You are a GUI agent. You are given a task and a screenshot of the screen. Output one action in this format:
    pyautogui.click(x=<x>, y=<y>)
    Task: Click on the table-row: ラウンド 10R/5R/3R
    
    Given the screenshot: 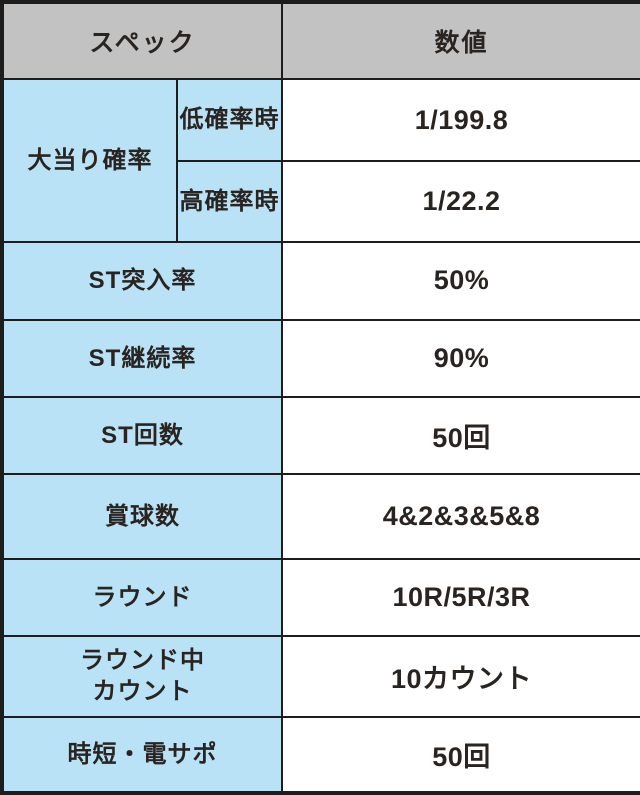 What is the action you would take?
    pyautogui.click(x=320, y=597)
    